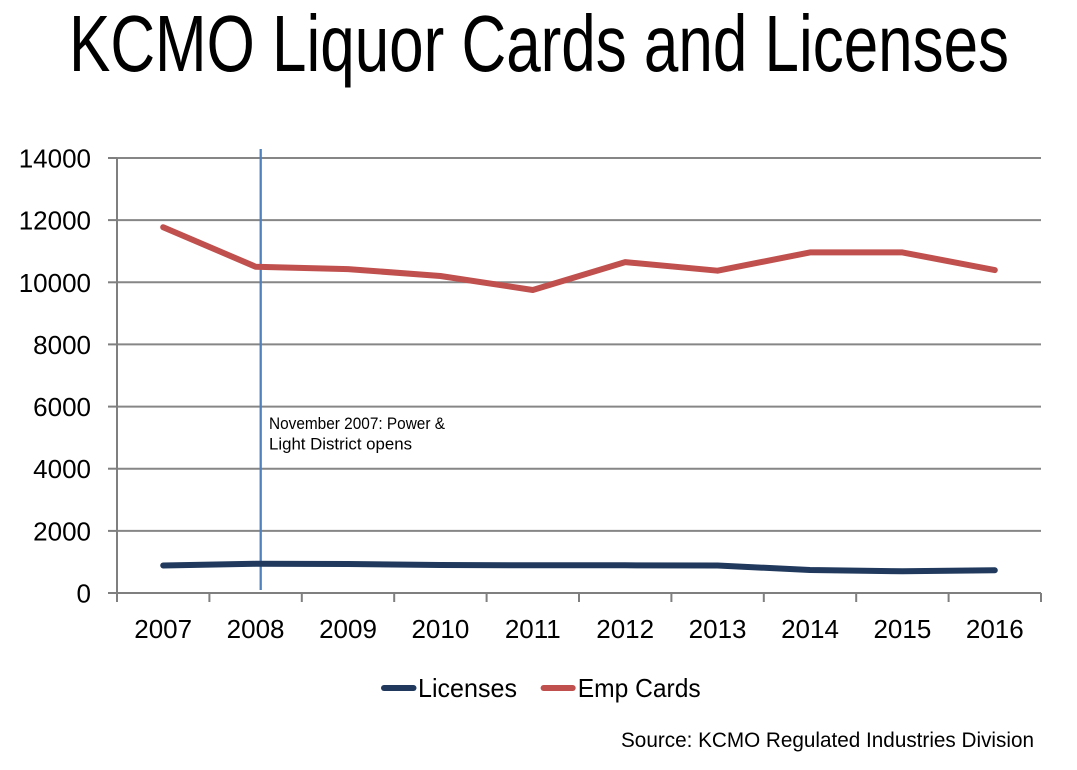  I want to click on svg-text: 12000, so click(55, 221).